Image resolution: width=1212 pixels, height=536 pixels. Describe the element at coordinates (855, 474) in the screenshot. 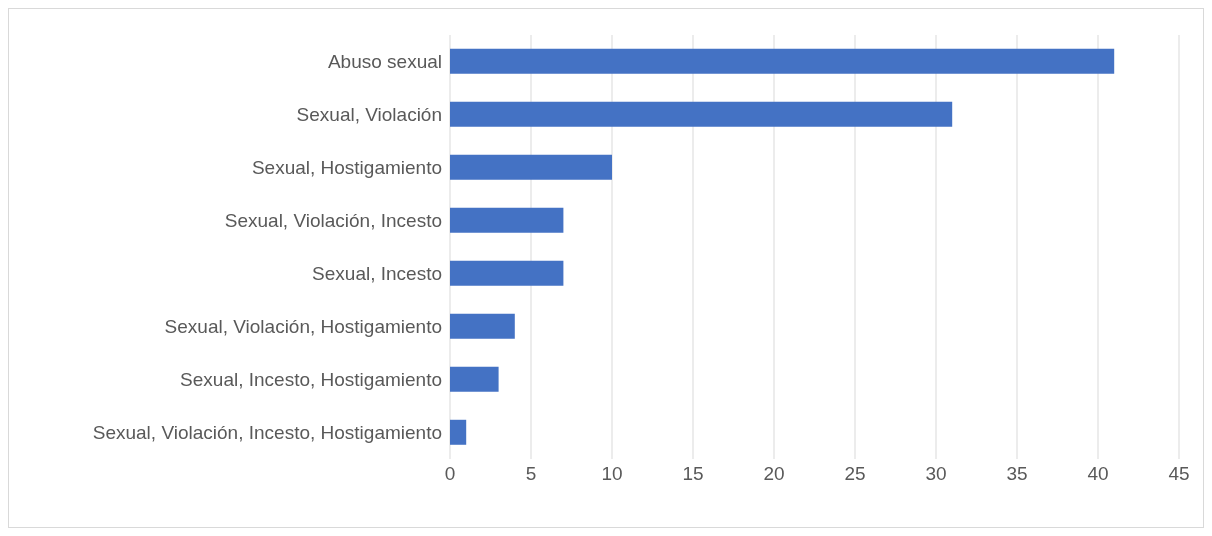

I see `x-tick-label: 25` at that location.